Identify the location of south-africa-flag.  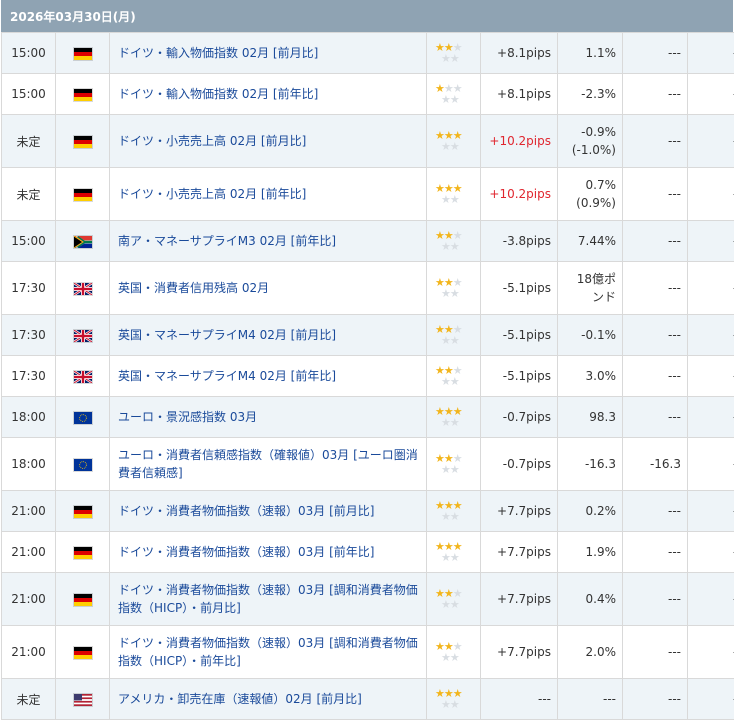
(82, 241).